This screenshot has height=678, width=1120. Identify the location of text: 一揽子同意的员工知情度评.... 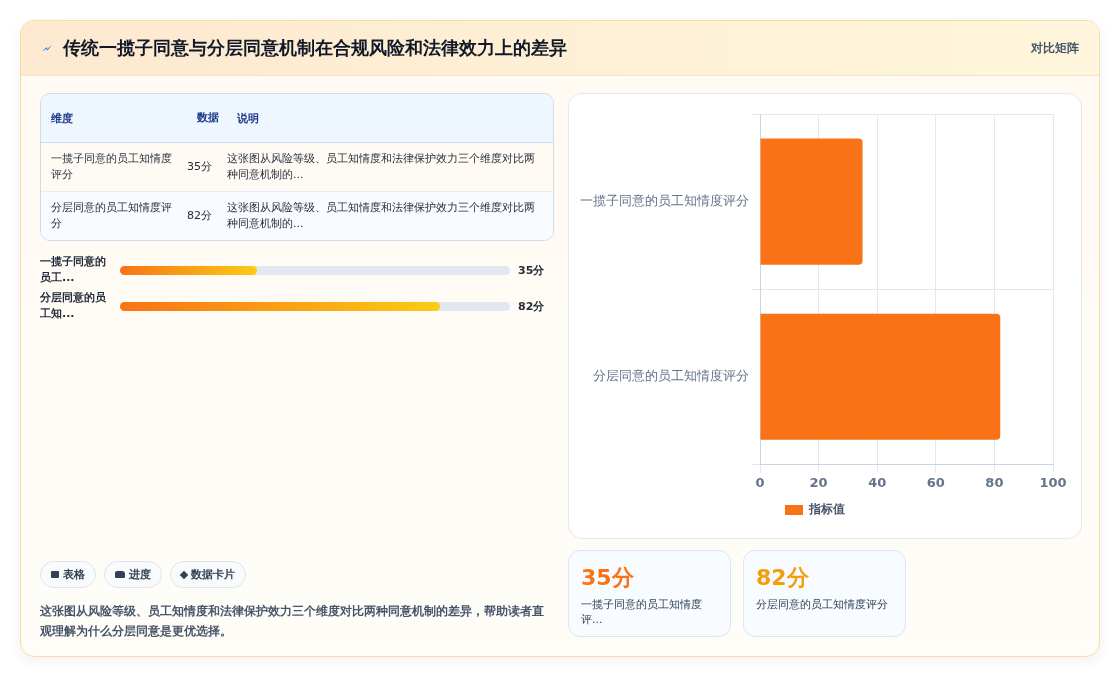
(642, 612).